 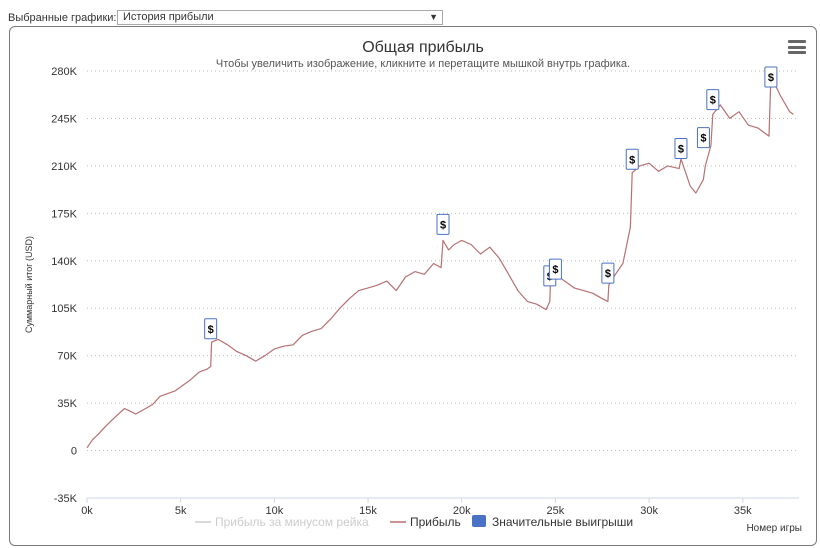 I want to click on y-tick-label: 210K, so click(x=64, y=167).